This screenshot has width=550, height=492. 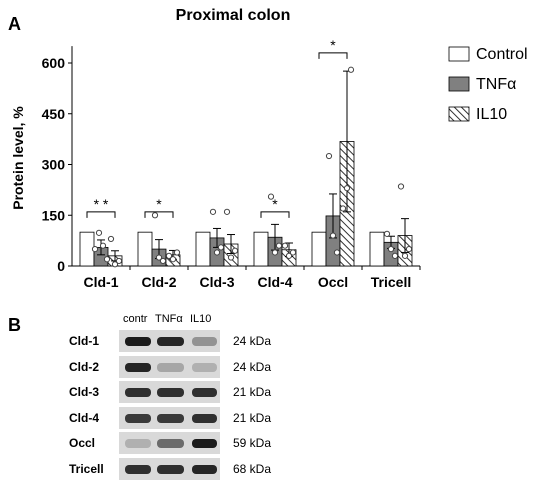 What do you see at coordinates (54, 114) in the screenshot?
I see `y-tick-label: 450` at bounding box center [54, 114].